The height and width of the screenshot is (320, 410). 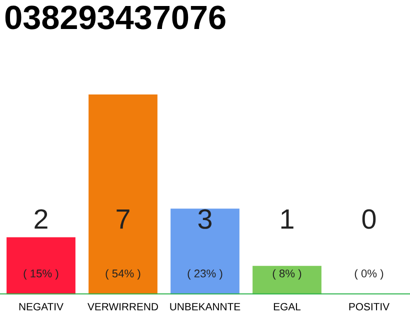 What do you see at coordinates (205, 306) in the screenshot?
I see `x-tick-label: UNBEKANNTE` at bounding box center [205, 306].